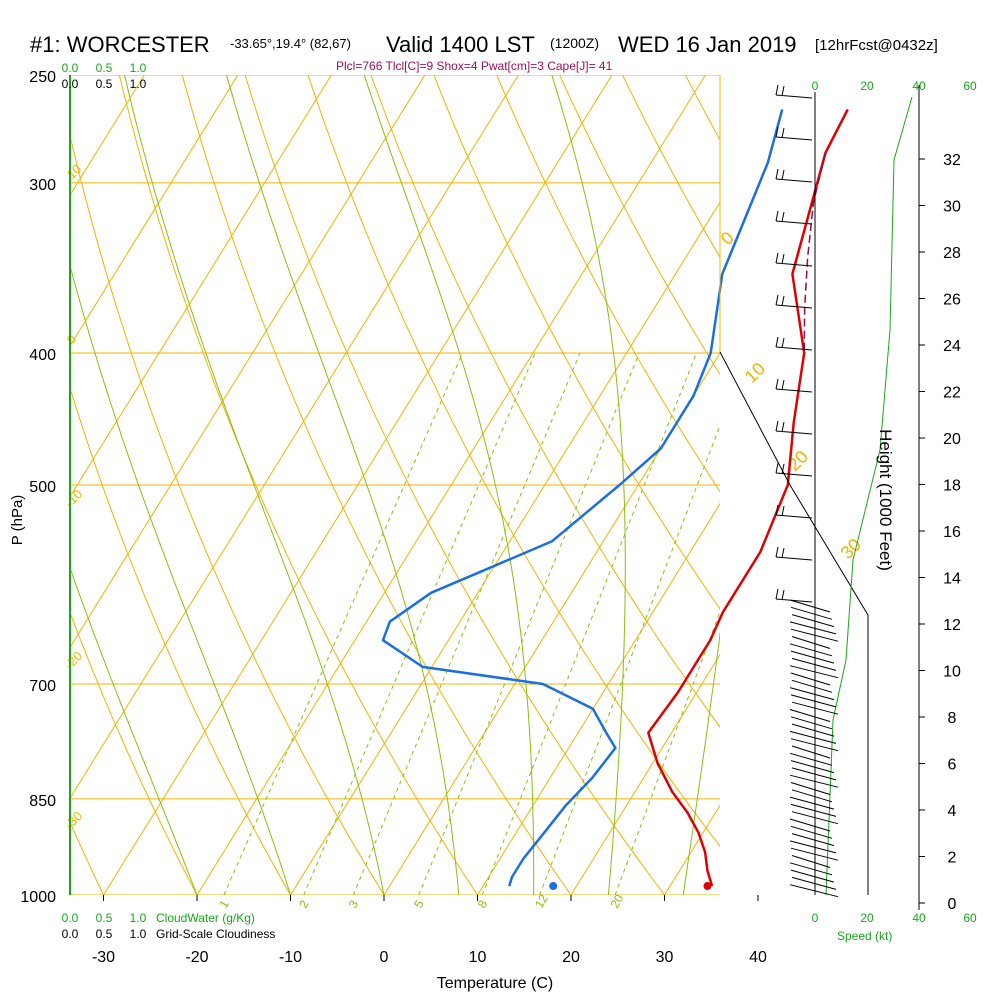 This screenshot has width=1000, height=1000. Describe the element at coordinates (42, 185) in the screenshot. I see `pressure-tick-label: 300` at that location.